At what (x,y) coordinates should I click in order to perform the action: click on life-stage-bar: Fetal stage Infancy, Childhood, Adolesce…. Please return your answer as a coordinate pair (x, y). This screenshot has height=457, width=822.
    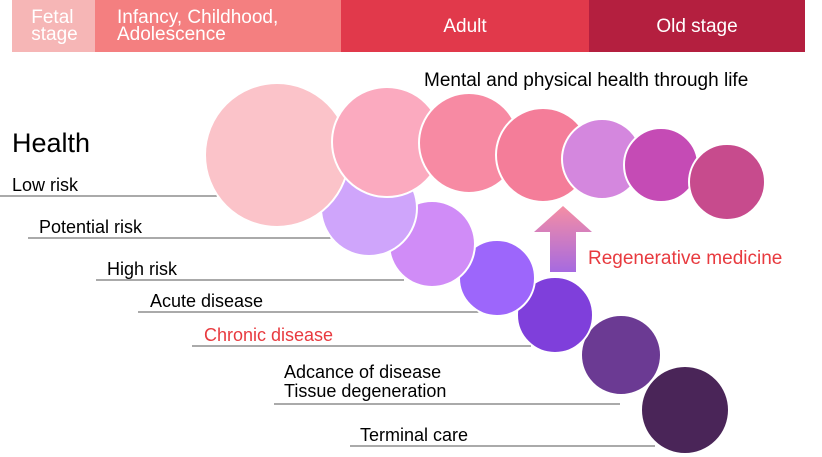
    Looking at the image, I should click on (408, 26).